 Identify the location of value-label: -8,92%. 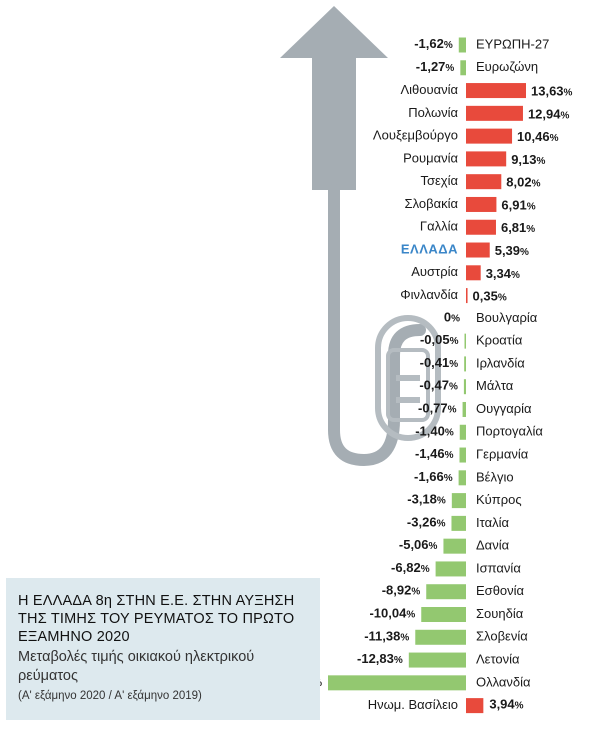
(401, 590).